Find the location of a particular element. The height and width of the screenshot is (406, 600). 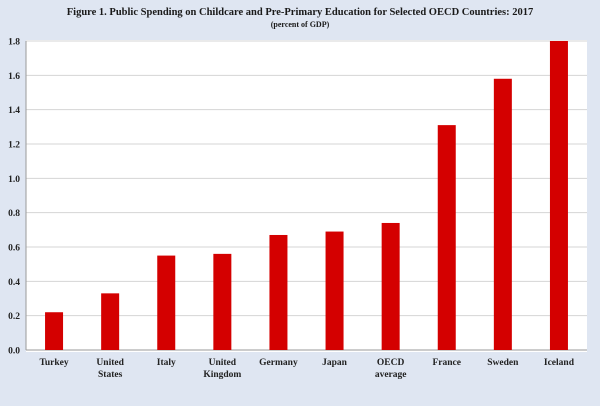

x-category-label: OECD average is located at coordinates (391, 369).